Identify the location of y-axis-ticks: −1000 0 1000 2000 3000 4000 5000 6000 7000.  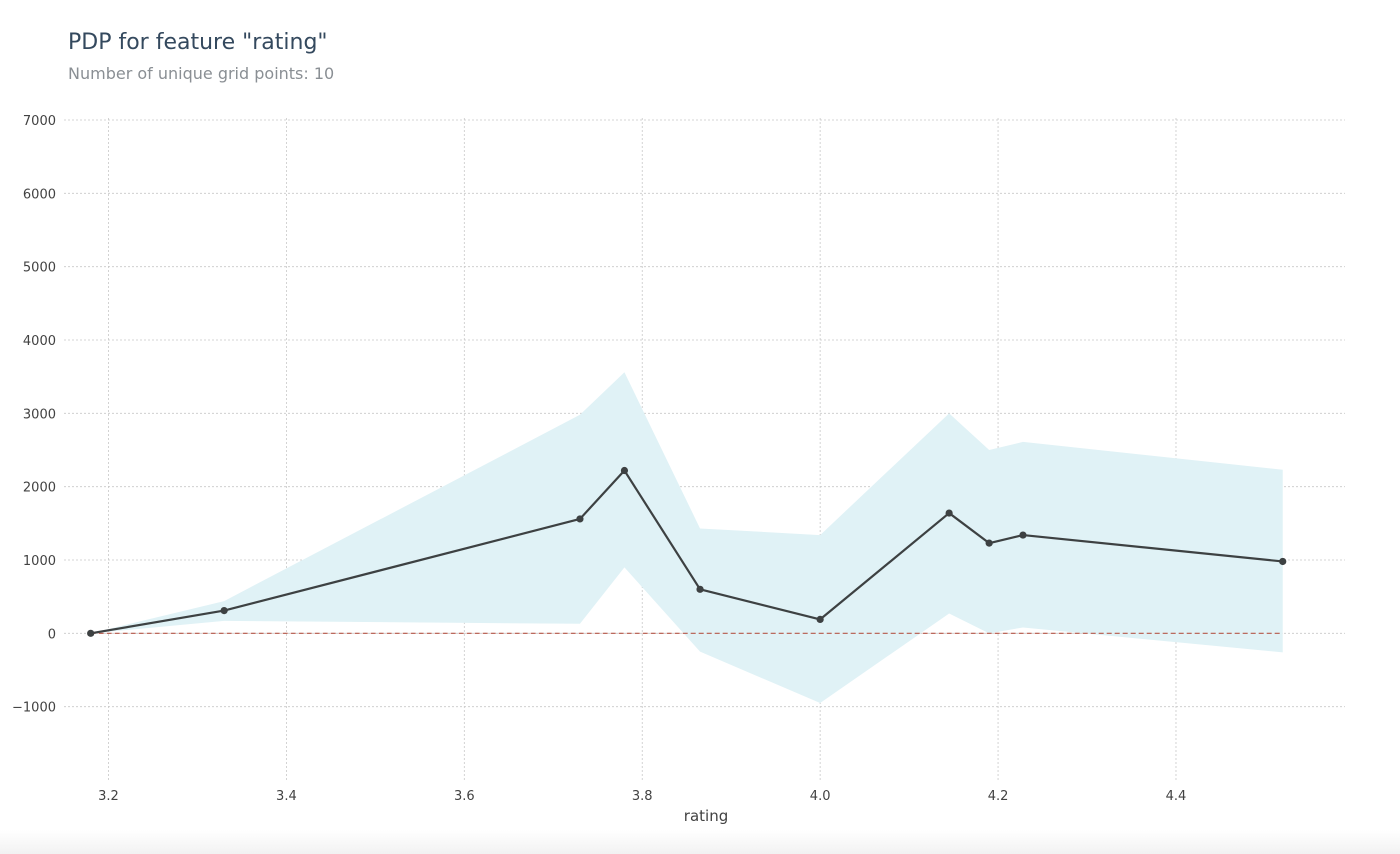
(34, 415).